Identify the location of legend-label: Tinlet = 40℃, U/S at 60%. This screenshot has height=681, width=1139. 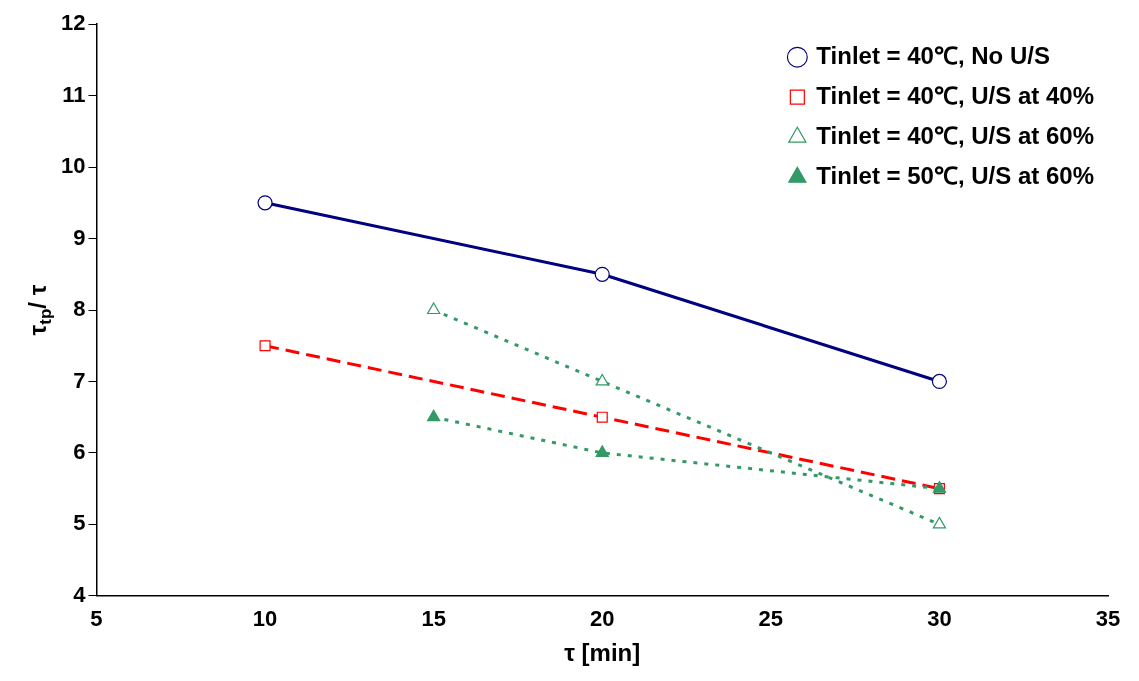
(955, 135).